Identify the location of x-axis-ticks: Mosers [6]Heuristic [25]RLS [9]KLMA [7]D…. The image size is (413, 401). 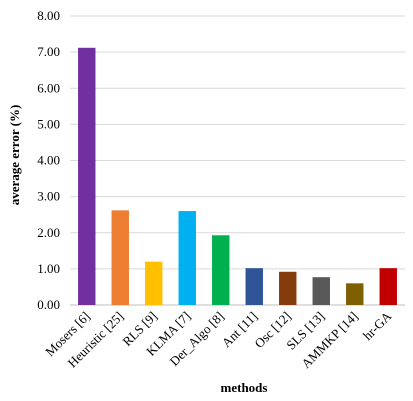
(218, 339).